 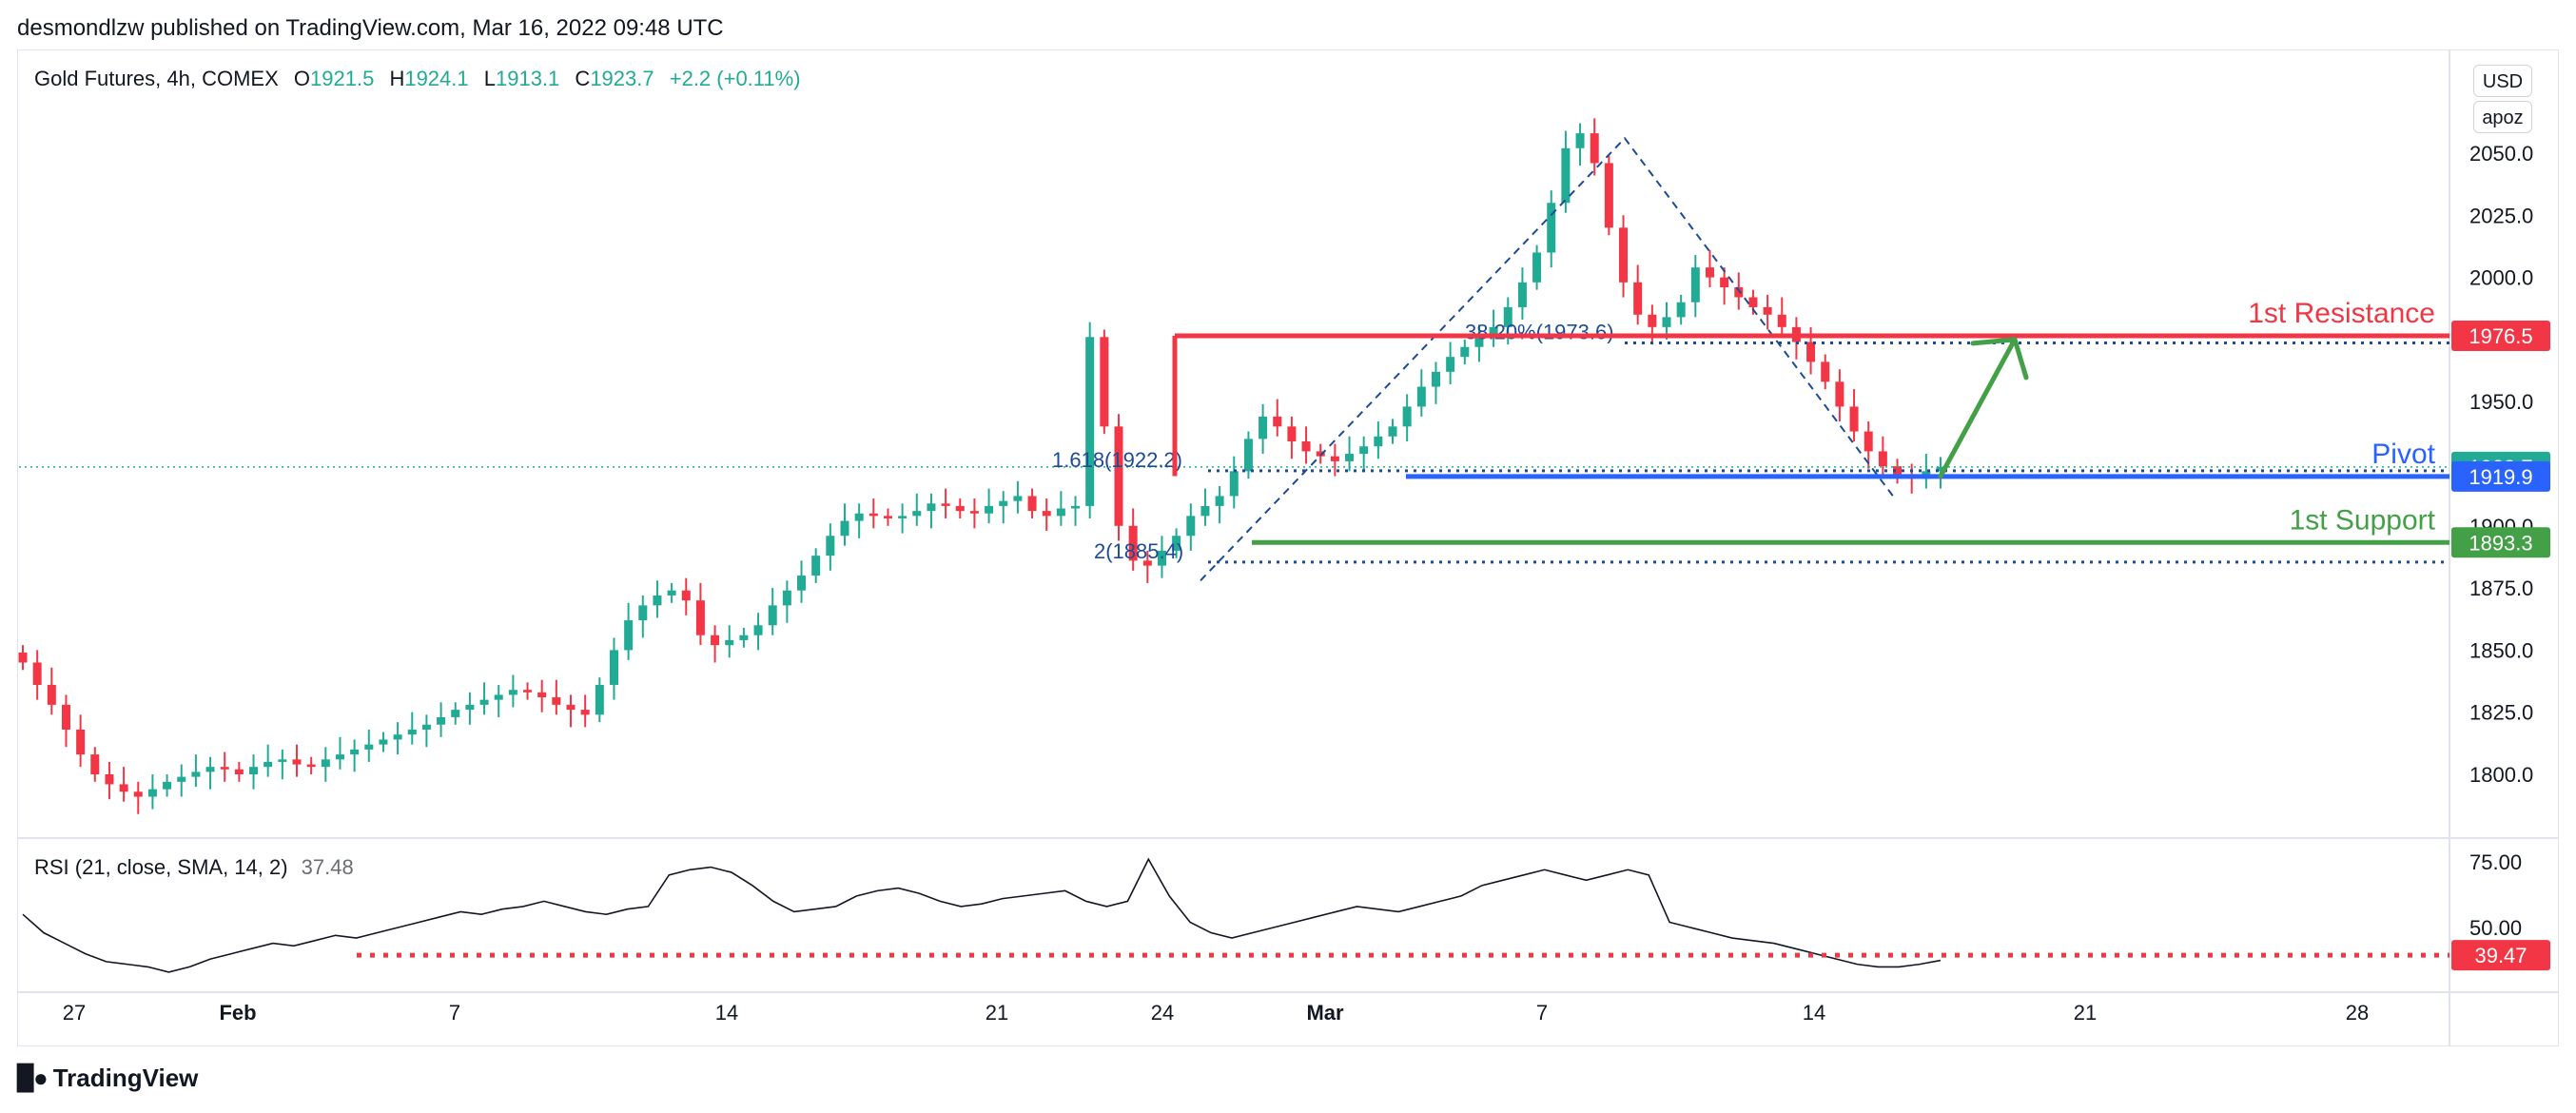 What do you see at coordinates (75, 1013) in the screenshot?
I see `date-tick-label: 27` at bounding box center [75, 1013].